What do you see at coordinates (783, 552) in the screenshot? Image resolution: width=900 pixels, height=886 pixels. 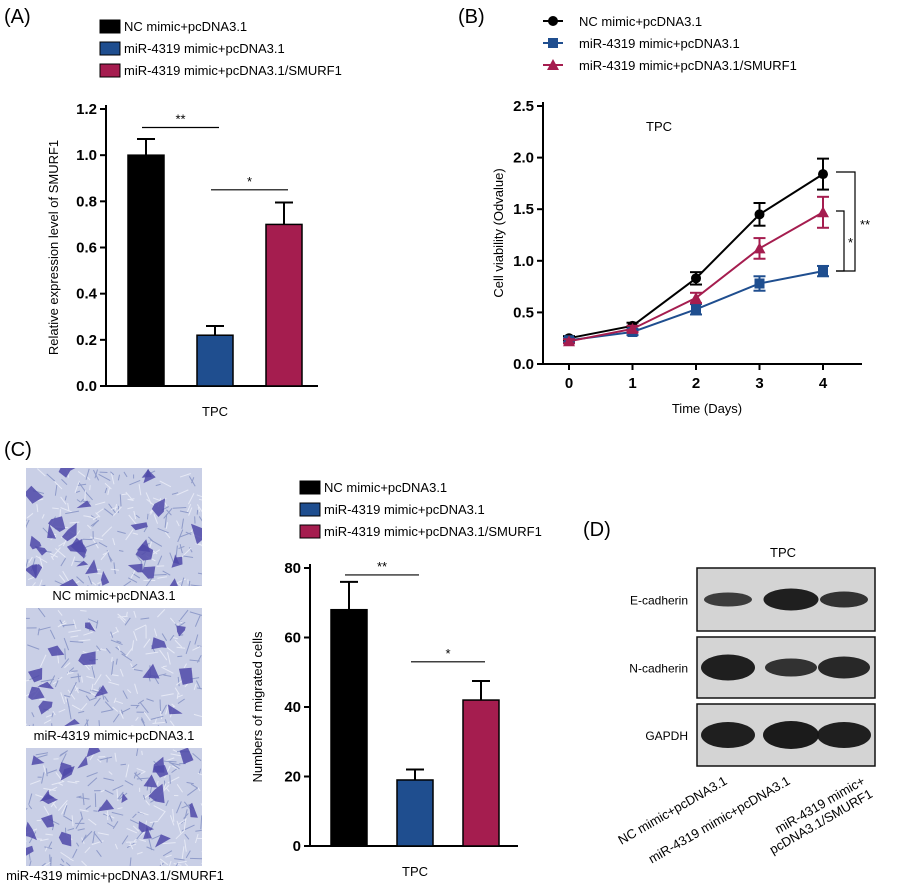 I see `blot-title: TPC` at bounding box center [783, 552].